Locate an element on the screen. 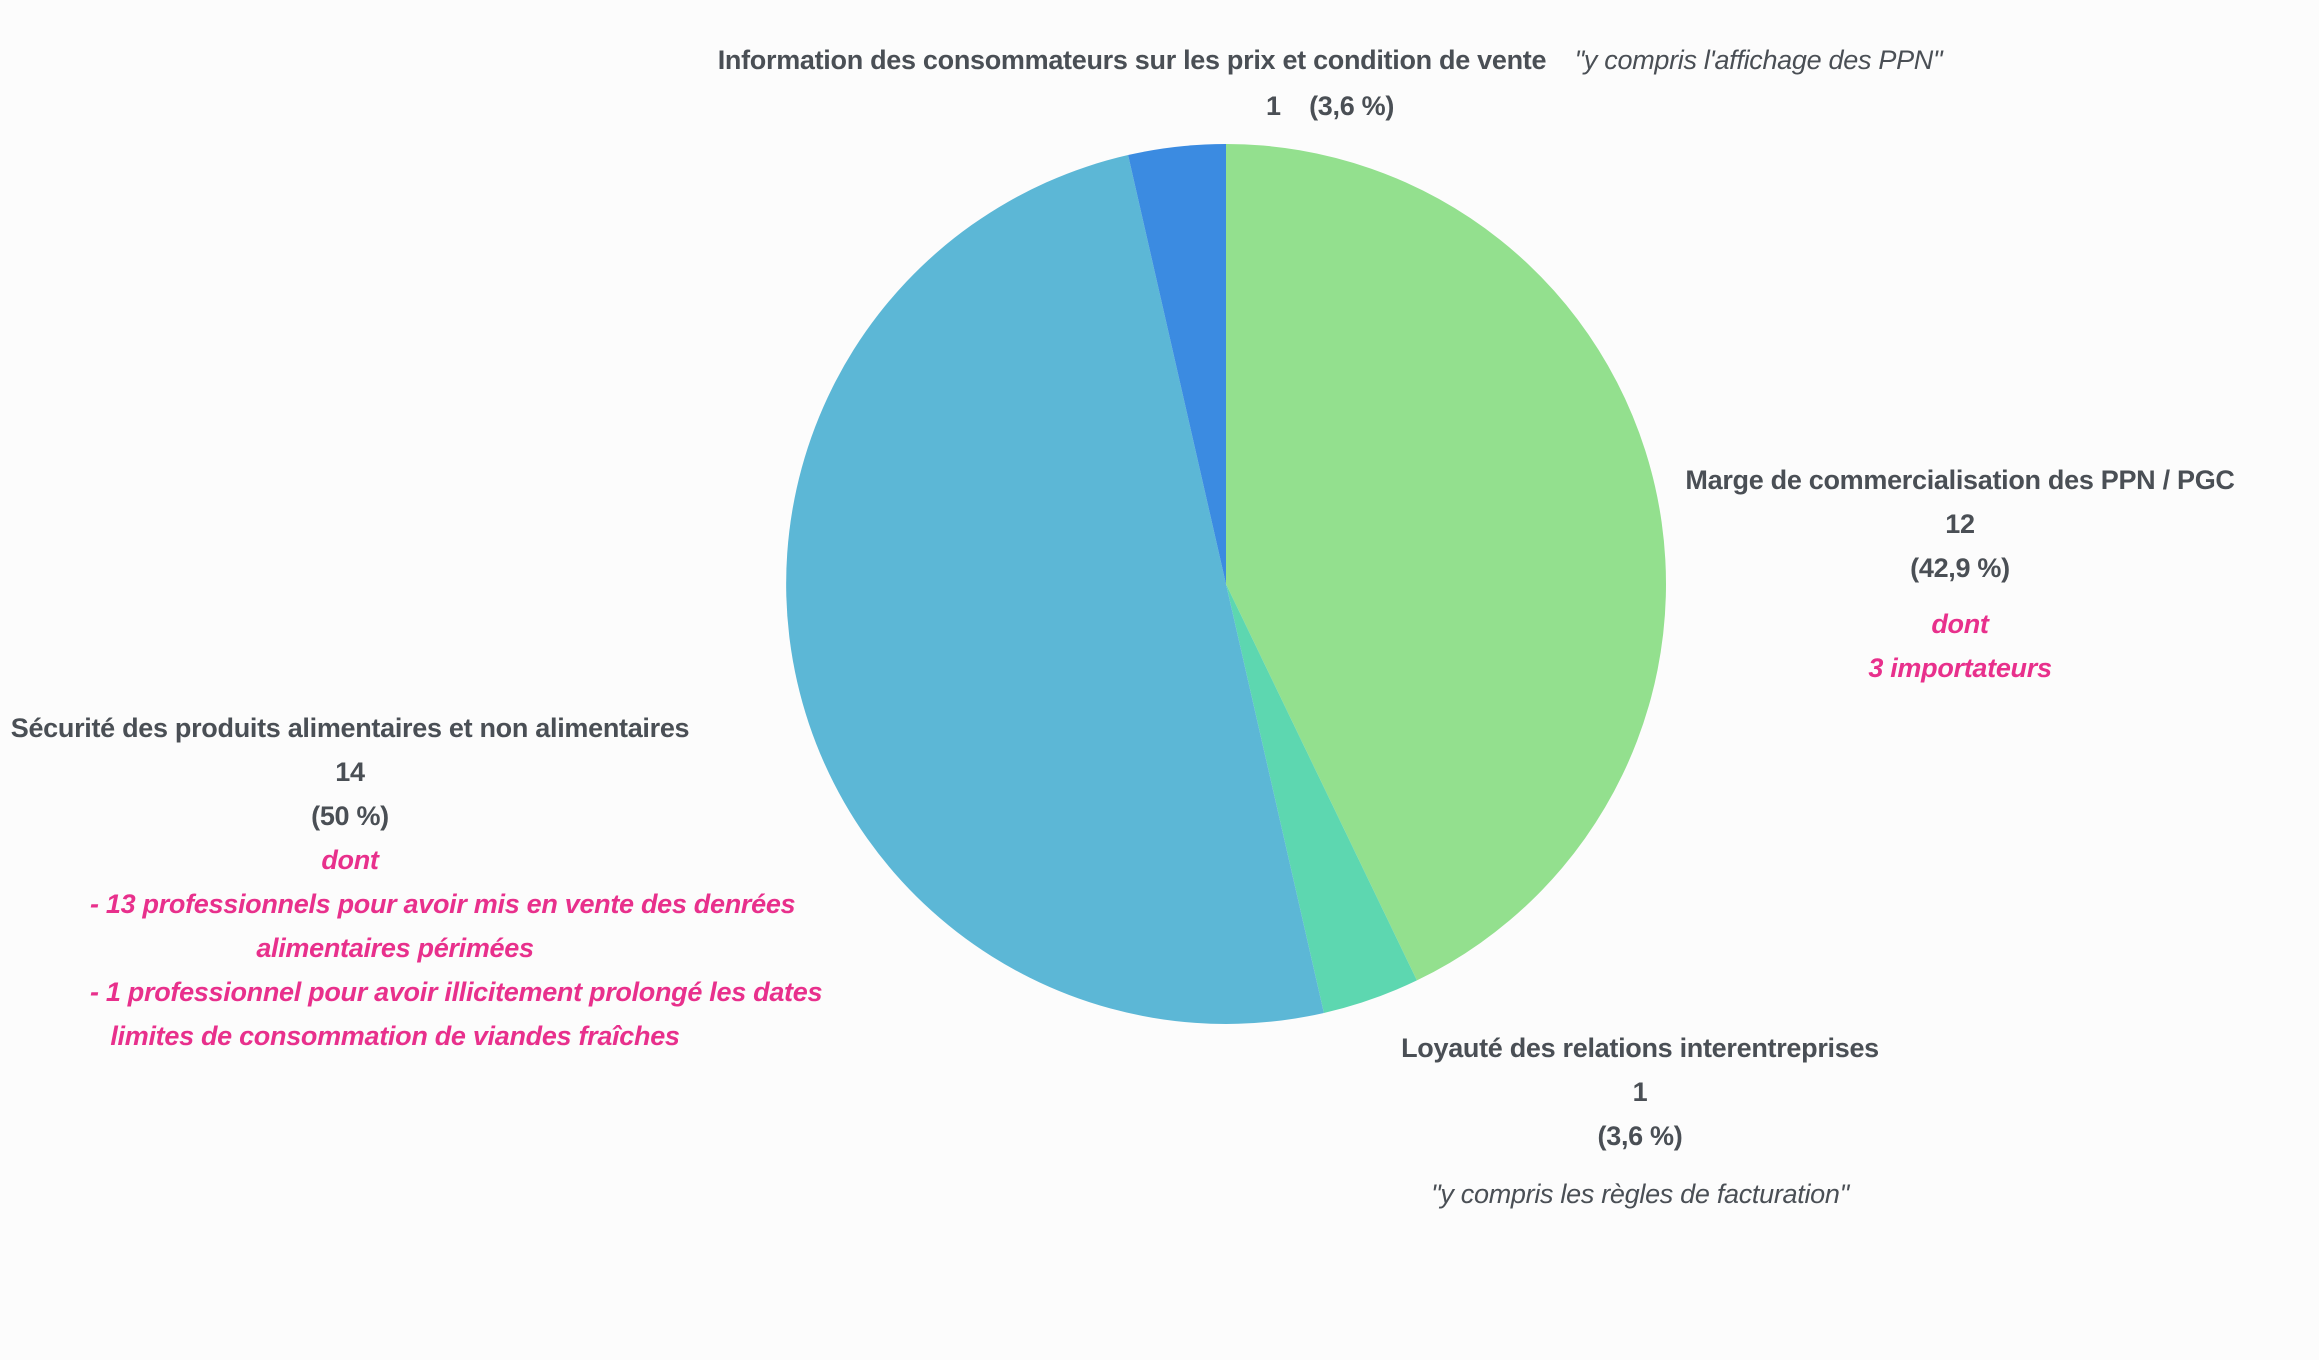  slice-detail-marge: 3 importateurs is located at coordinates (1960, 668).